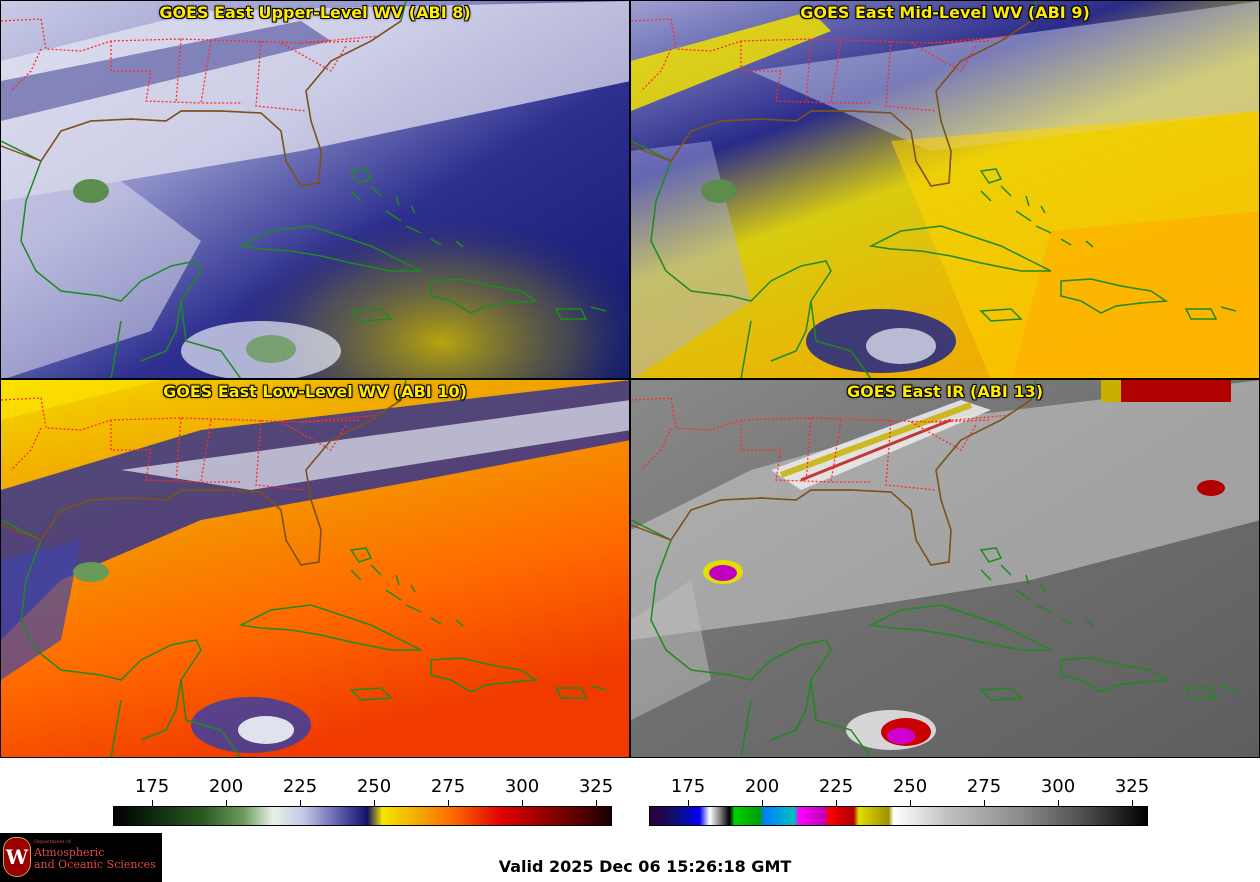 The image size is (1260, 882). What do you see at coordinates (52, 842) in the screenshot?
I see `logo-department-text: Department of` at bounding box center [52, 842].